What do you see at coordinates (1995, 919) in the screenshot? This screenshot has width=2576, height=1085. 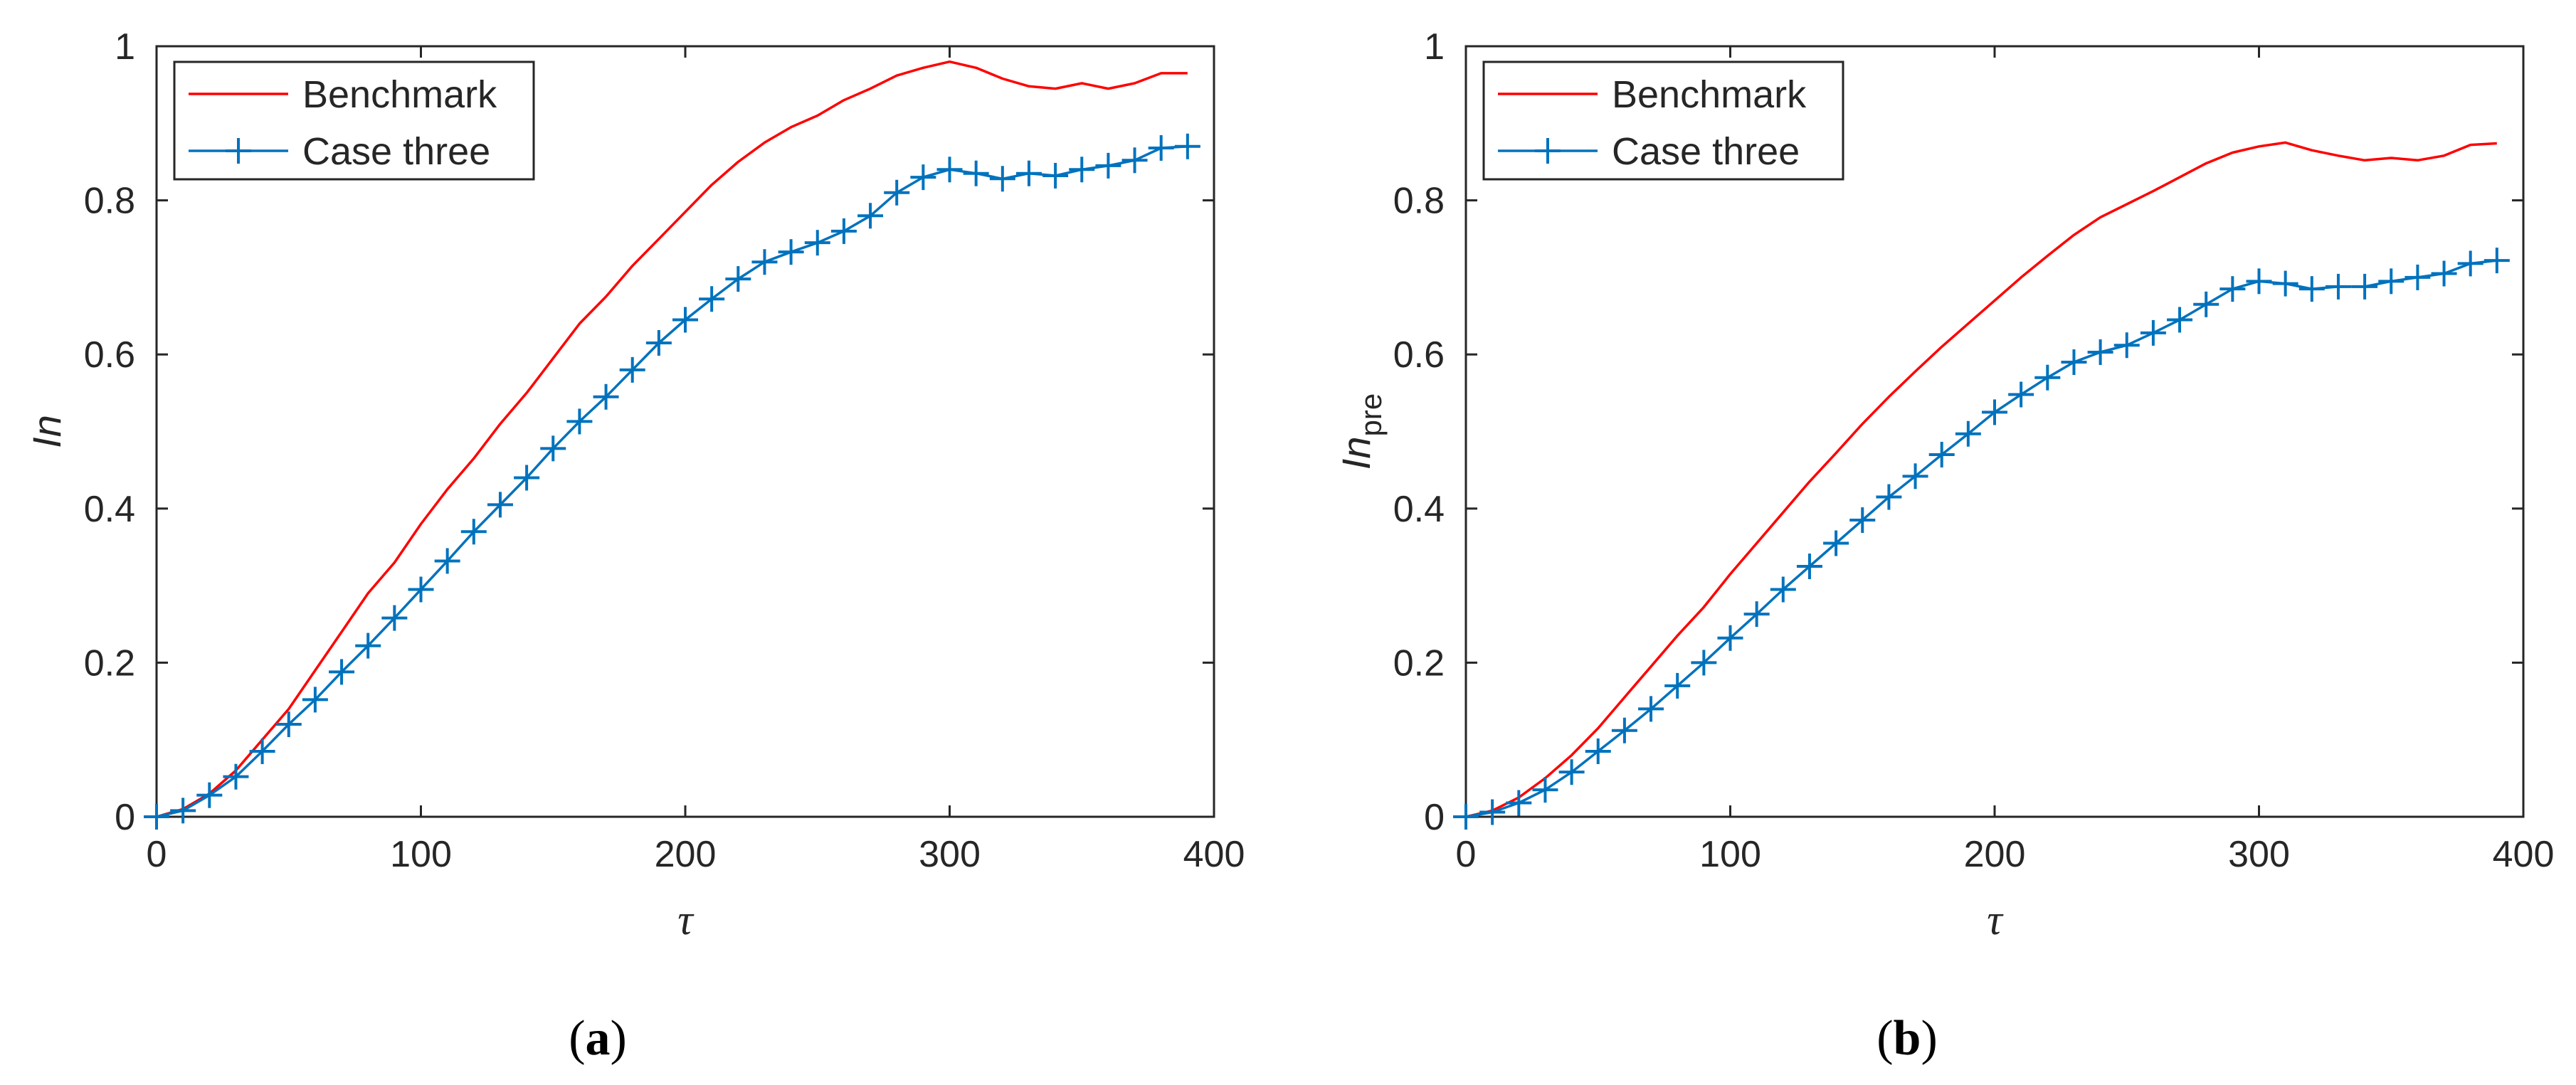 I see `x-axis-label: τ` at bounding box center [1995, 919].